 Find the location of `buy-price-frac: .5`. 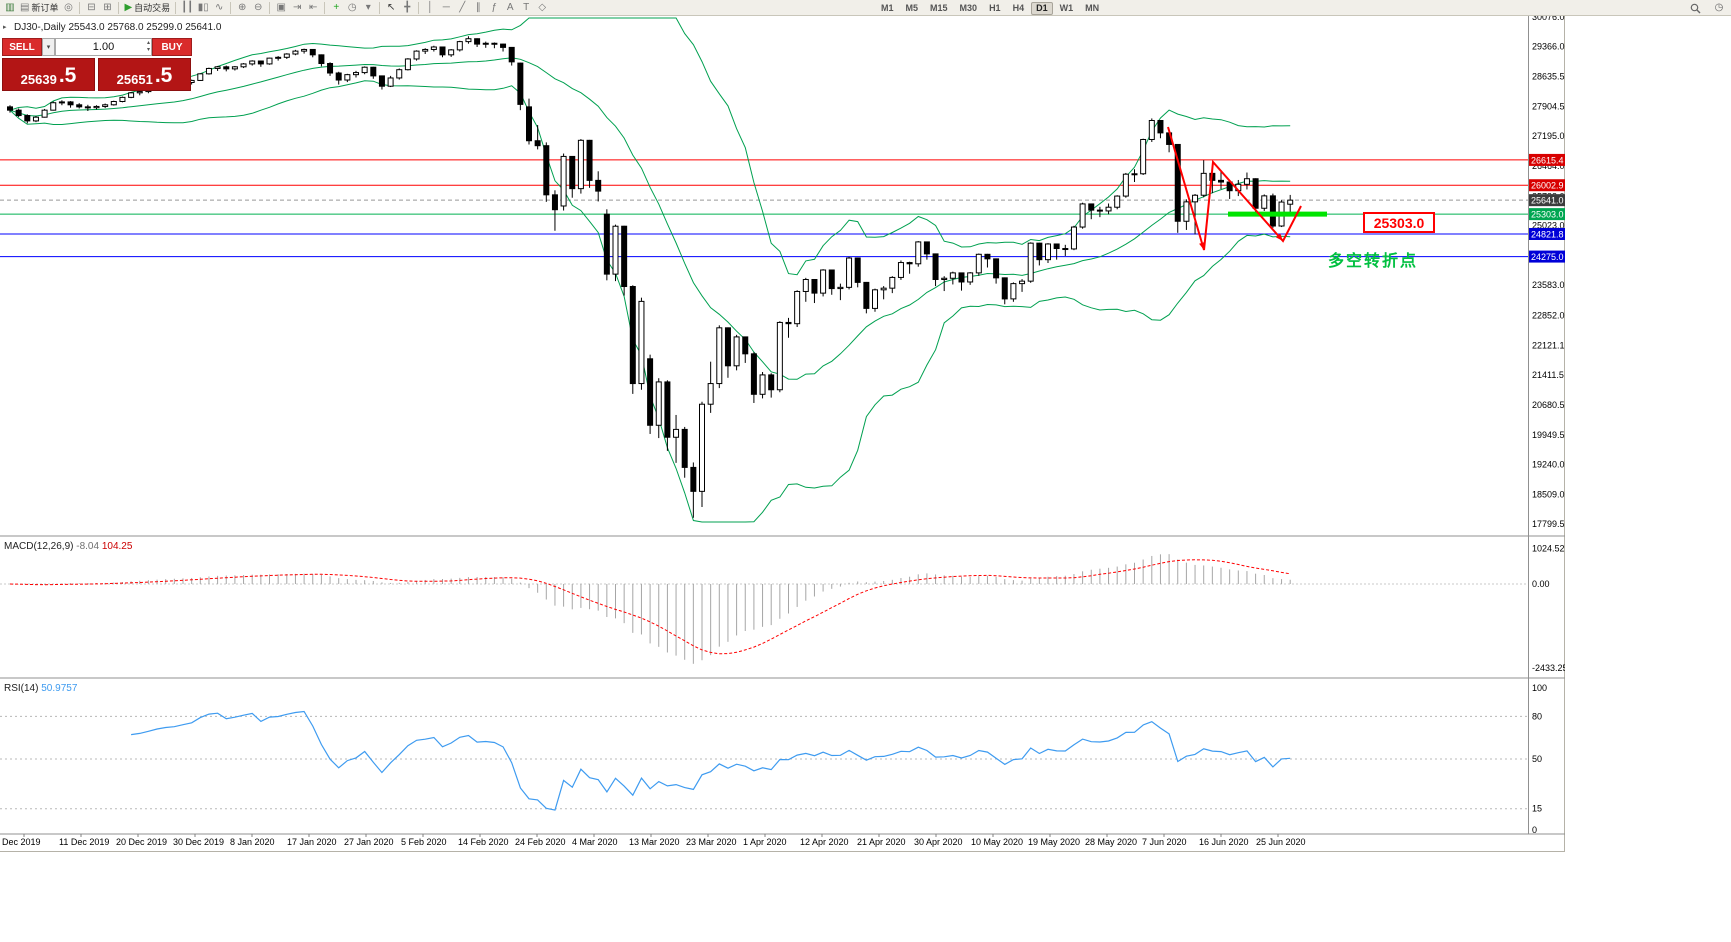

buy-price-frac: .5 is located at coordinates (163, 76).